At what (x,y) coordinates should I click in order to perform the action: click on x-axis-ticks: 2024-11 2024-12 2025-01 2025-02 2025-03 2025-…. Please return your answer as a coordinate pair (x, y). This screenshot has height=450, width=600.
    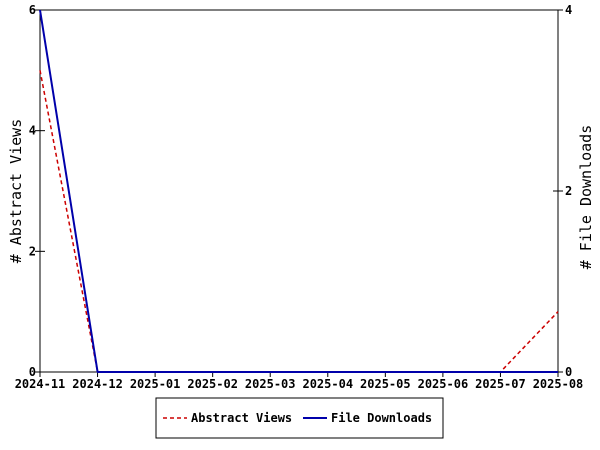
    Looking at the image, I should click on (299, 381).